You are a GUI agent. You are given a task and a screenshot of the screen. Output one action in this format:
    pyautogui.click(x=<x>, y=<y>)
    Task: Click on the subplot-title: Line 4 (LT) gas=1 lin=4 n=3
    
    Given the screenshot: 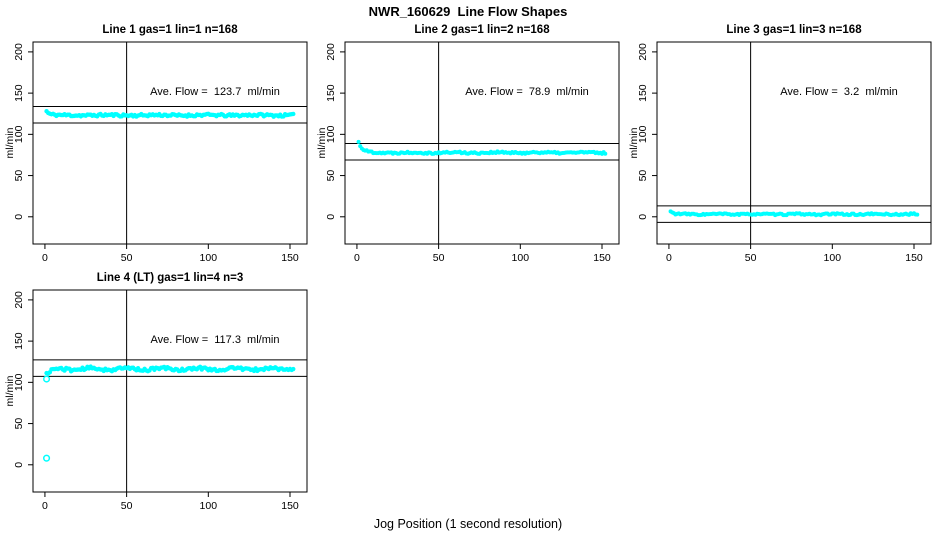 What is the action you would take?
    pyautogui.click(x=170, y=278)
    